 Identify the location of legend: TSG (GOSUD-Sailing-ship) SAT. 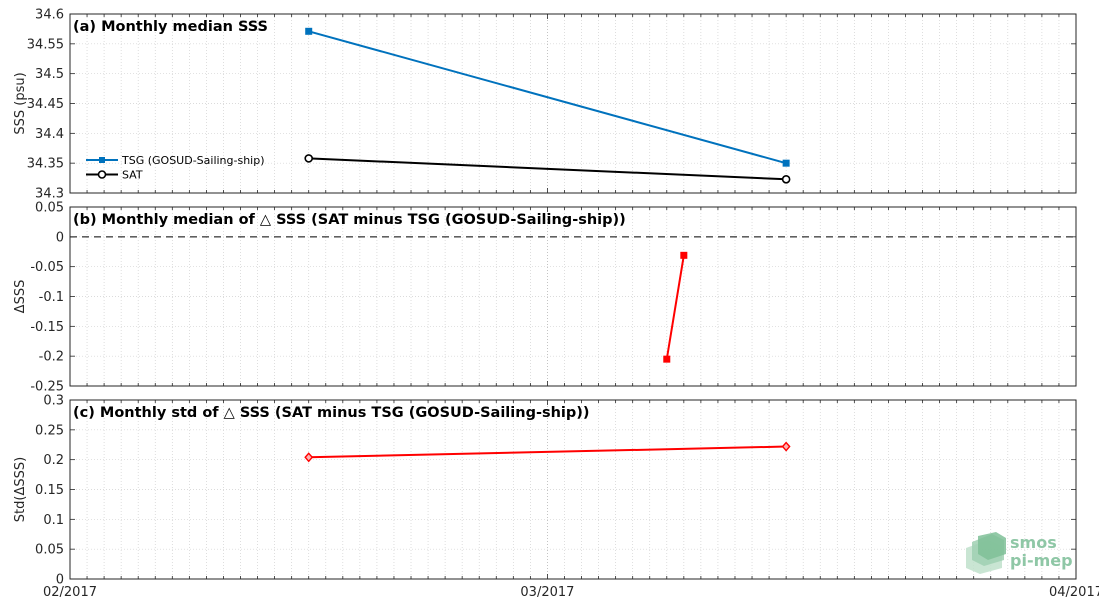
(175, 168).